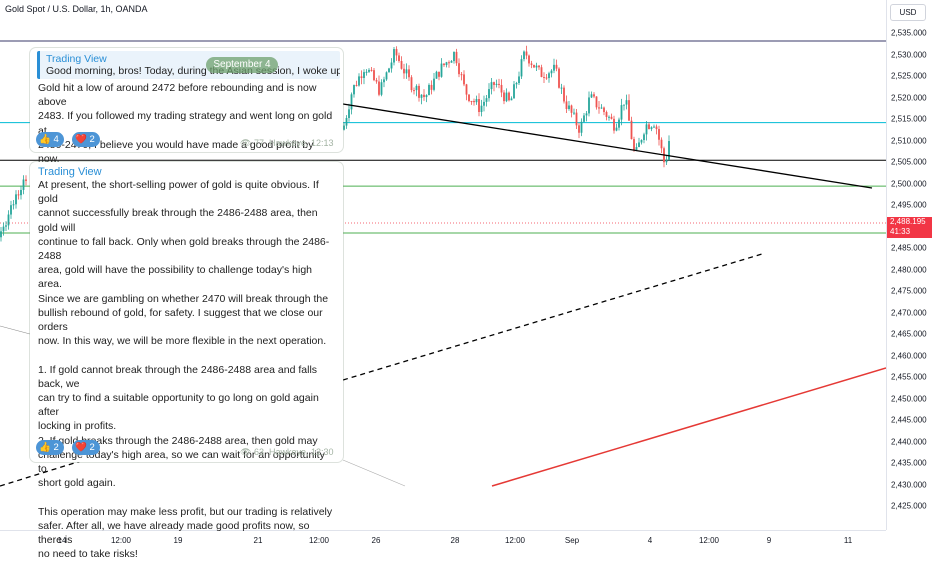 The height and width of the screenshot is (561, 932). I want to click on reaction-thumbs-up: 👍 2, so click(50, 447).